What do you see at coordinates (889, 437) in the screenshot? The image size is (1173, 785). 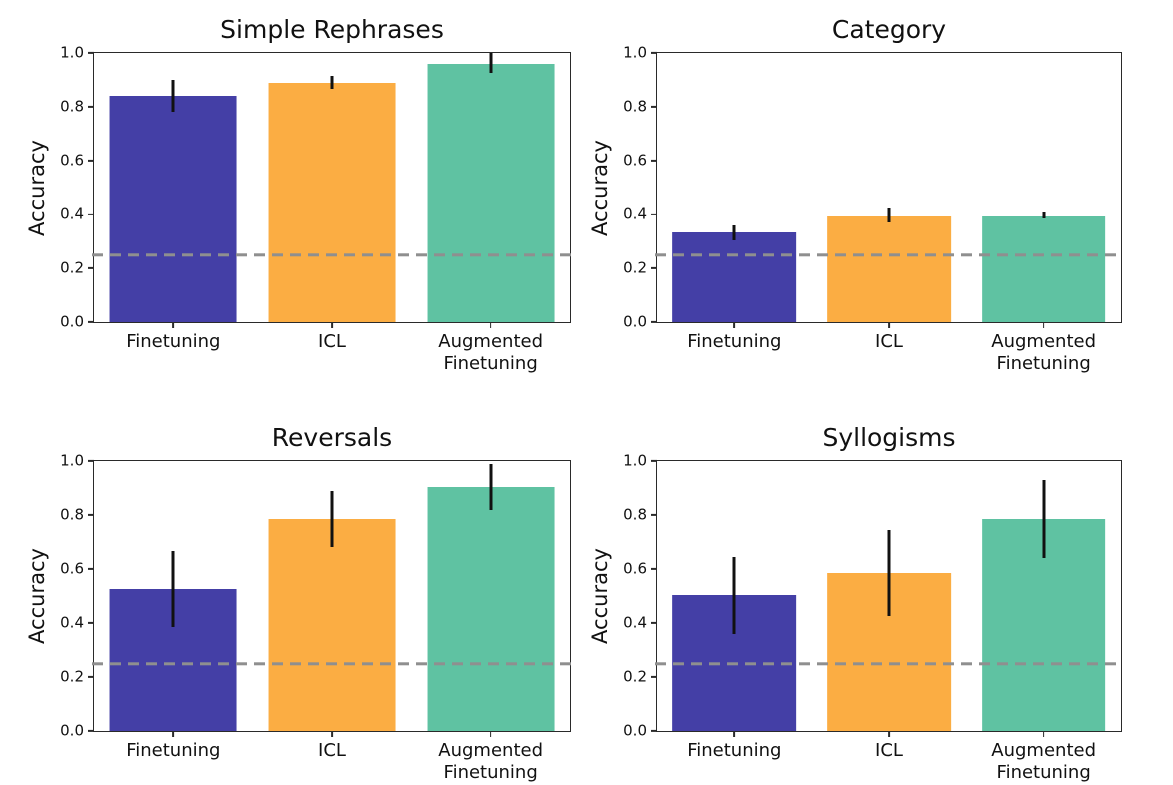 I see `subplot-title-syllogisms: Syllogisms` at bounding box center [889, 437].